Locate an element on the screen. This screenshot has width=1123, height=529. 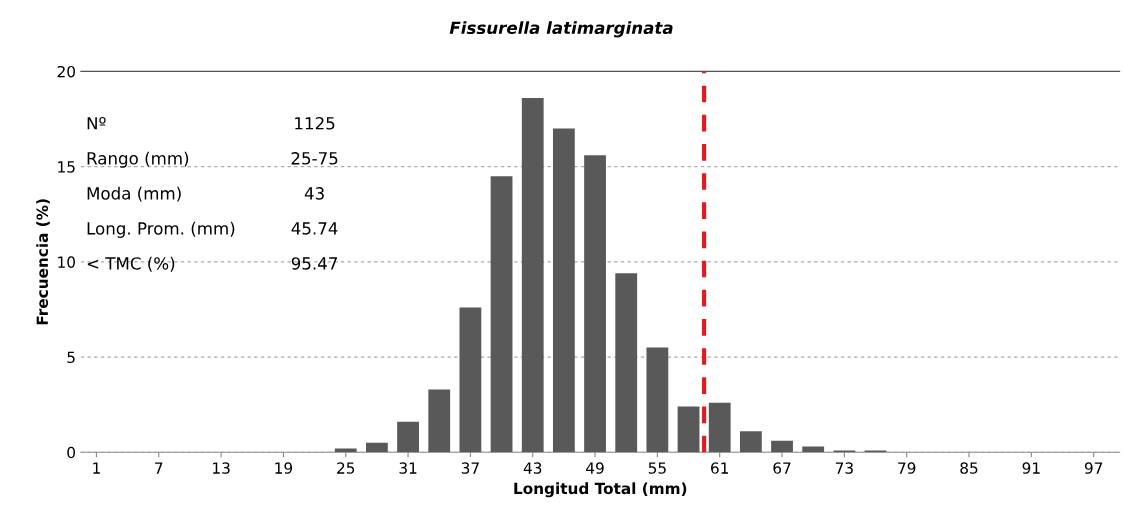
x-tick-label: 13 is located at coordinates (221, 468).